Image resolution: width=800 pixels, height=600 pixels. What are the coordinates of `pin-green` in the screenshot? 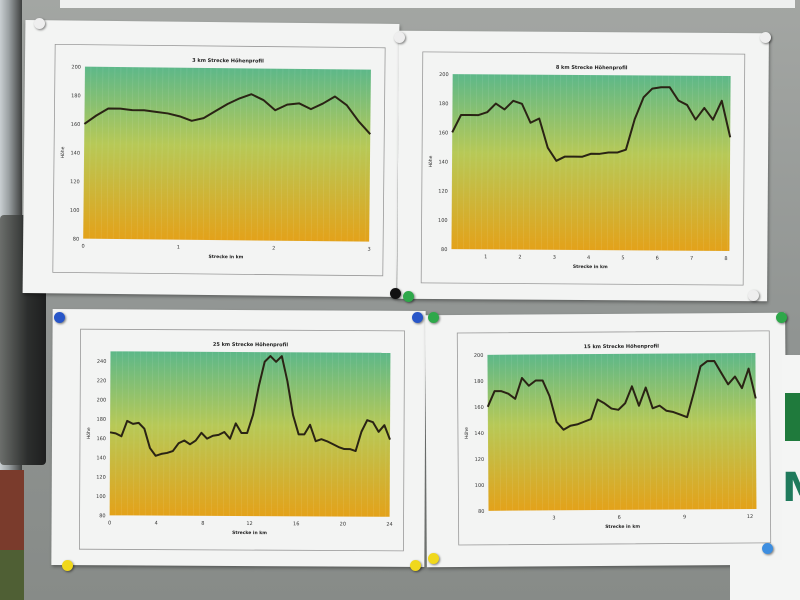 It's located at (433, 317).